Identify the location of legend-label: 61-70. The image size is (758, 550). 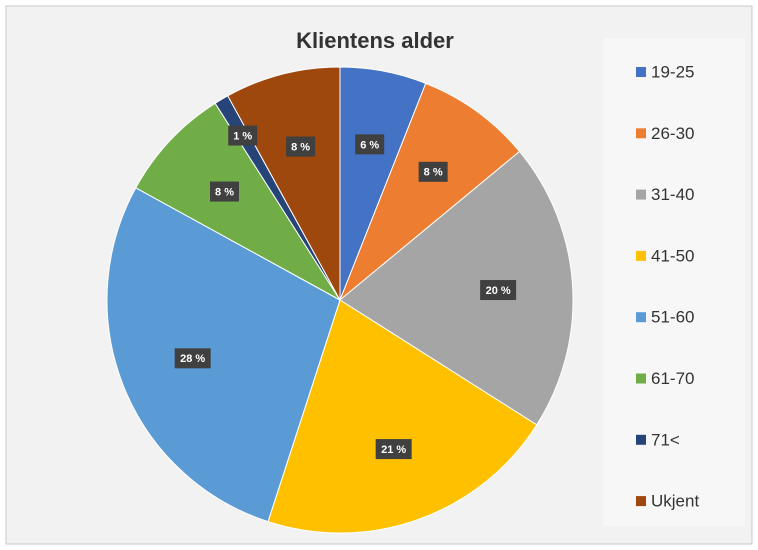
(672, 378).